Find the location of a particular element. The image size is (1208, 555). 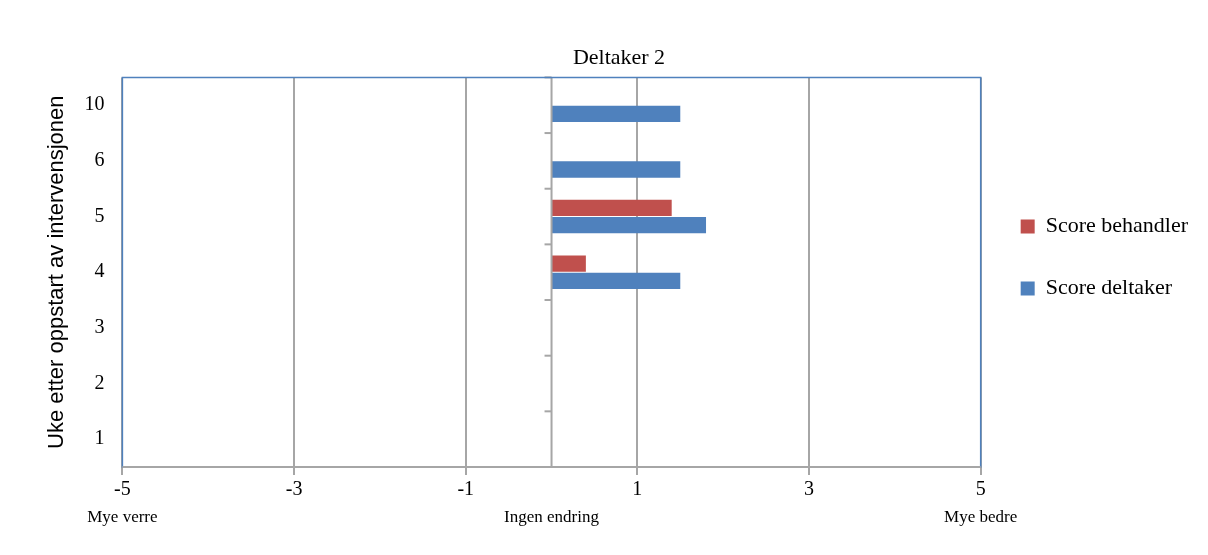

x-tick-label: 1 is located at coordinates (637, 488).